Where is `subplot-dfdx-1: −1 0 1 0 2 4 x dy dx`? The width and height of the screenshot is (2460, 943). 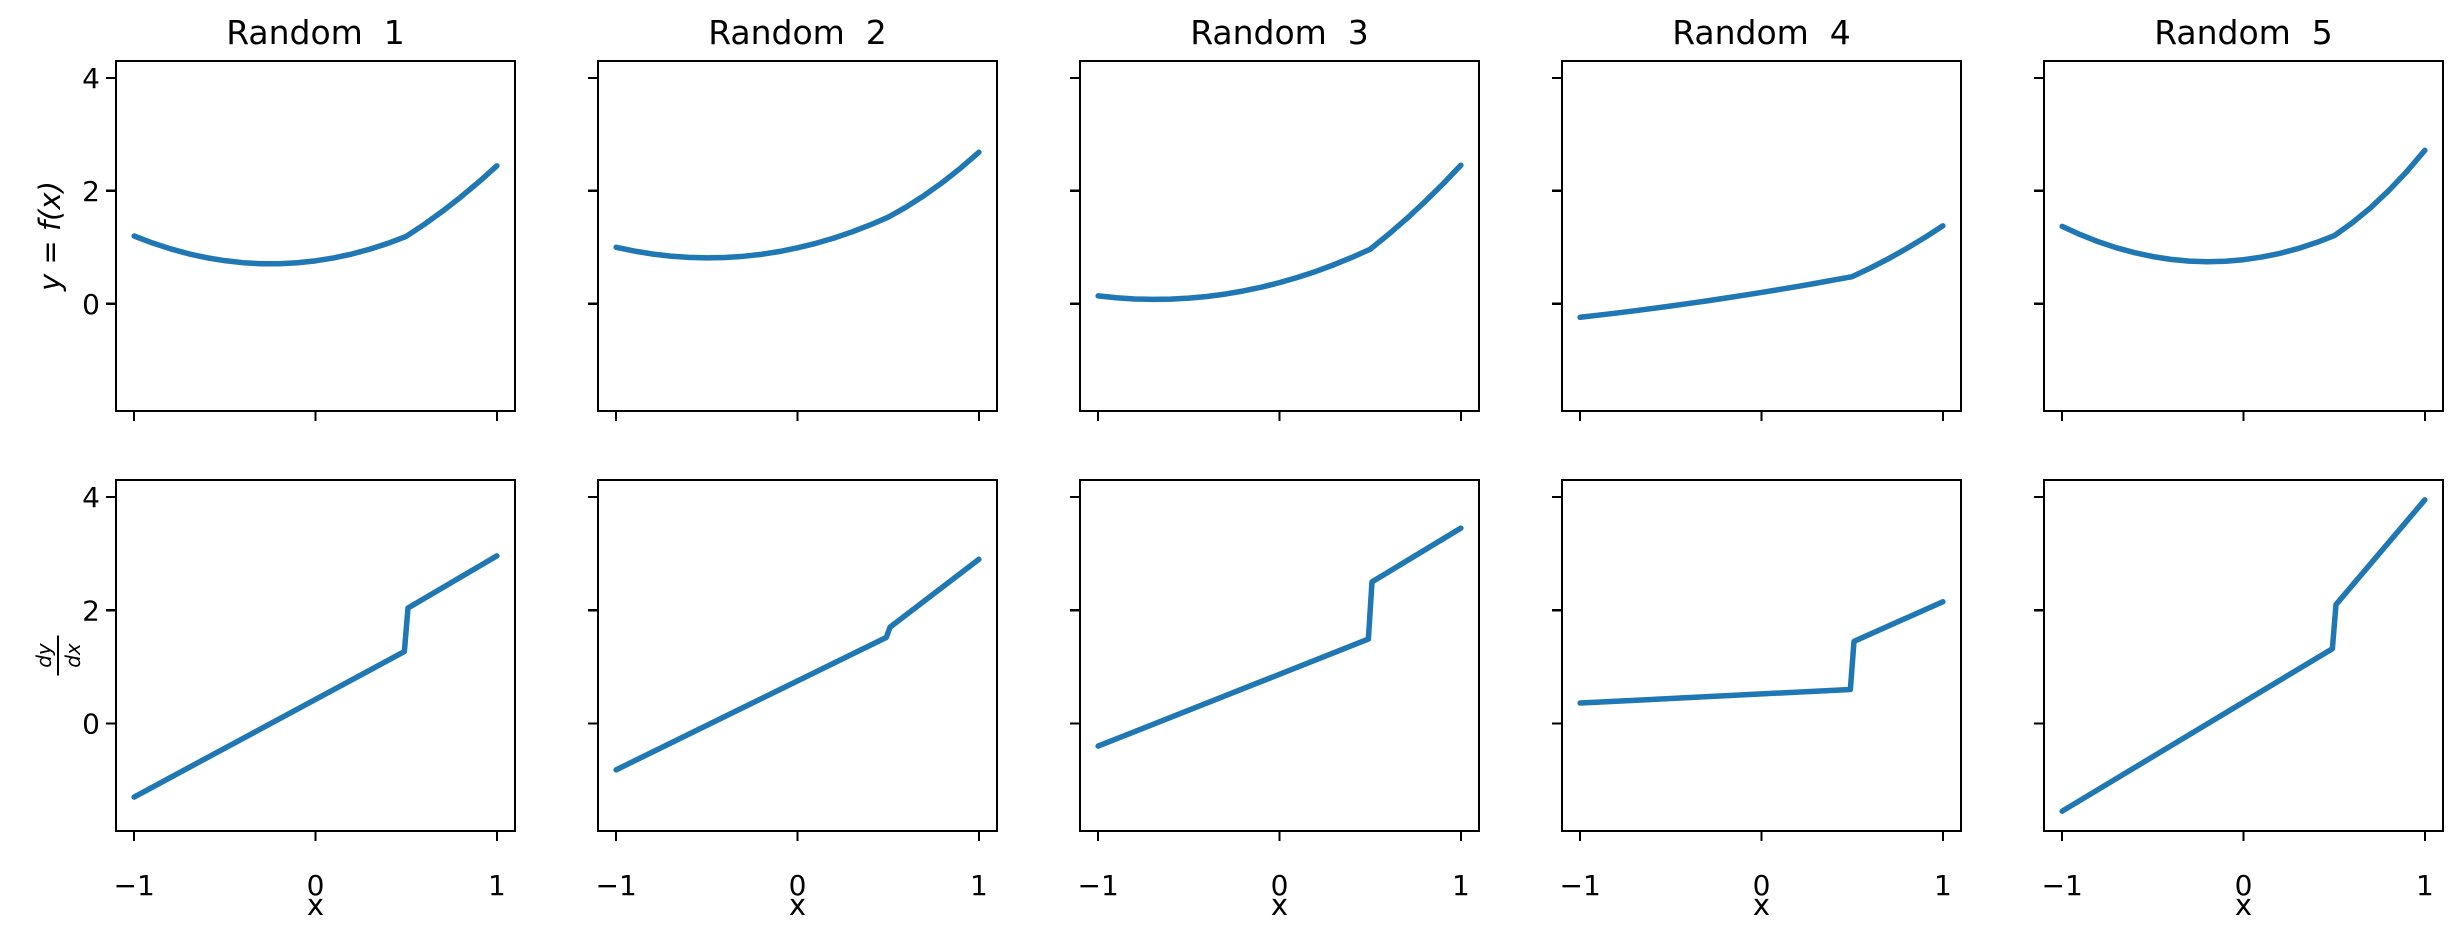
subplot-dfdx-1: −1 0 1 0 2 4 x dy dx is located at coordinates (274, 700).